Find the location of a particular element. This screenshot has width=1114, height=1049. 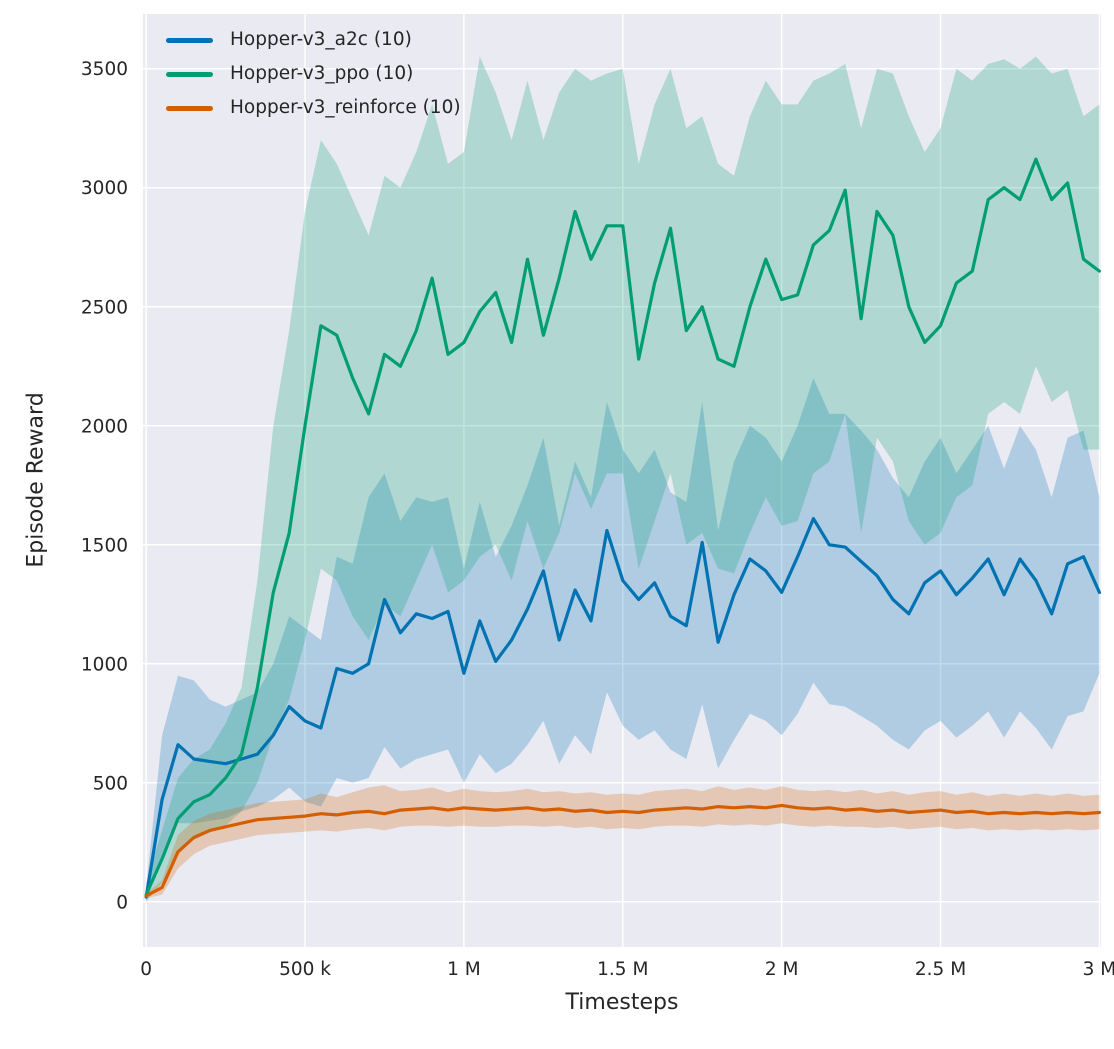

x-tick-label: 1.5 M is located at coordinates (622, 969).